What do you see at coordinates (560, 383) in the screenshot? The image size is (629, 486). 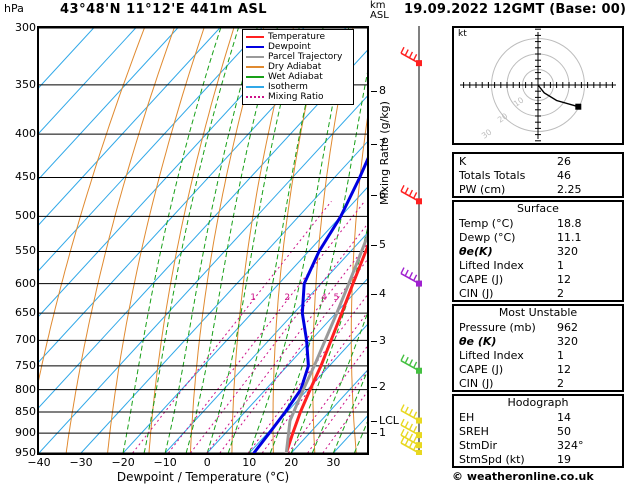 I see `table-row-value: 2` at bounding box center [560, 383].